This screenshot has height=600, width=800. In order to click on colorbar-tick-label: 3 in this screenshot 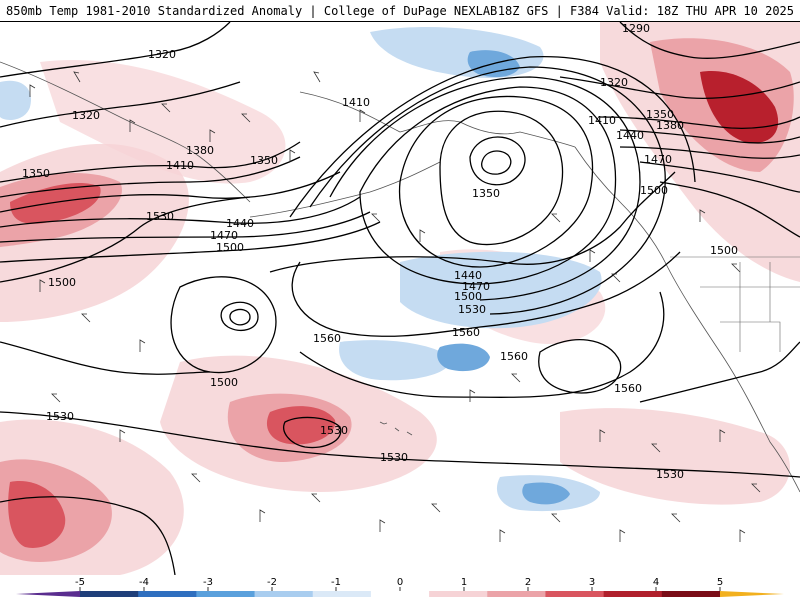, I will do `click(592, 582)`.